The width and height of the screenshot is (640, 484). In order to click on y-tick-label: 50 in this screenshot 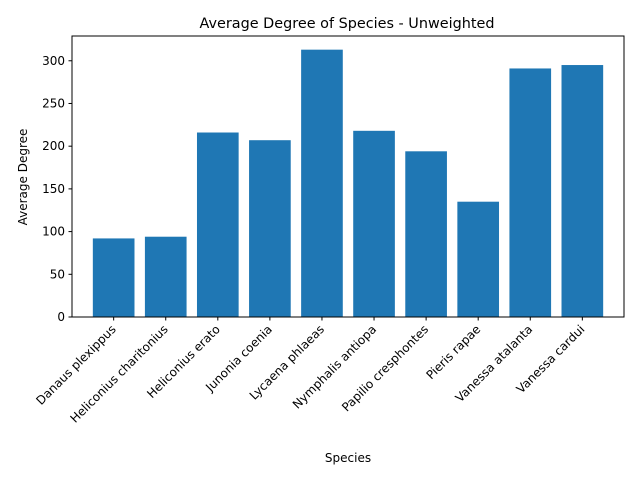, I will do `click(57, 274)`.